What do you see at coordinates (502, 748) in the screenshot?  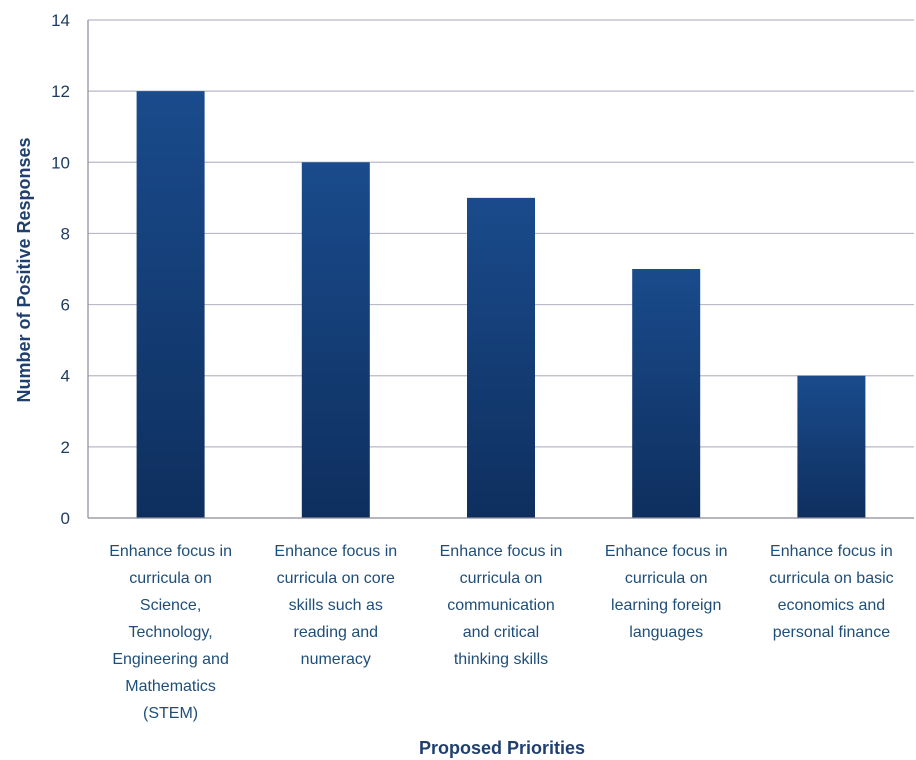 I see `x-axis-title: Proposed Priorities` at bounding box center [502, 748].